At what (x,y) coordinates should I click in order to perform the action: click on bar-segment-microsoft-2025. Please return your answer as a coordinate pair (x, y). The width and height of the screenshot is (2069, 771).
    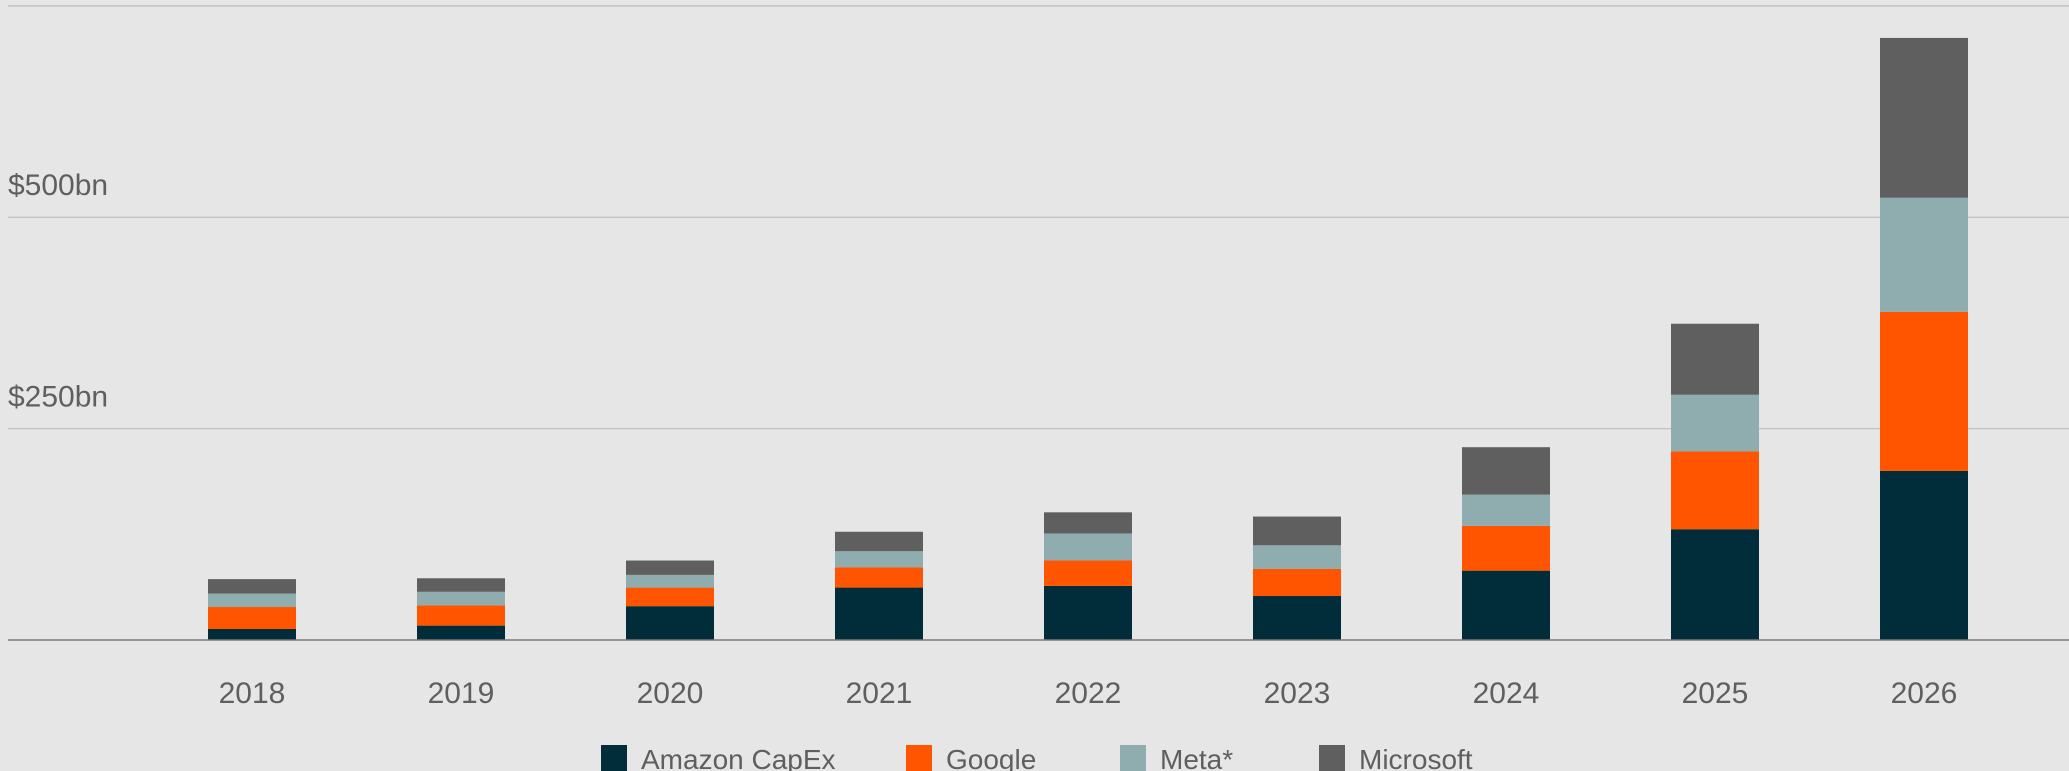
    Looking at the image, I should click on (1715, 359).